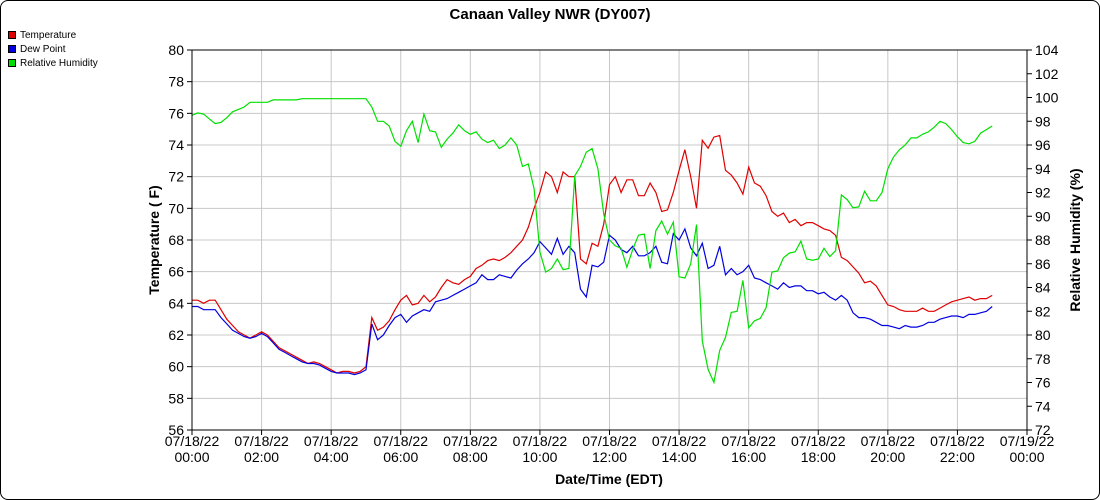 The image size is (1100, 500). What do you see at coordinates (176, 367) in the screenshot?
I see `y-tick-label: 60` at bounding box center [176, 367].